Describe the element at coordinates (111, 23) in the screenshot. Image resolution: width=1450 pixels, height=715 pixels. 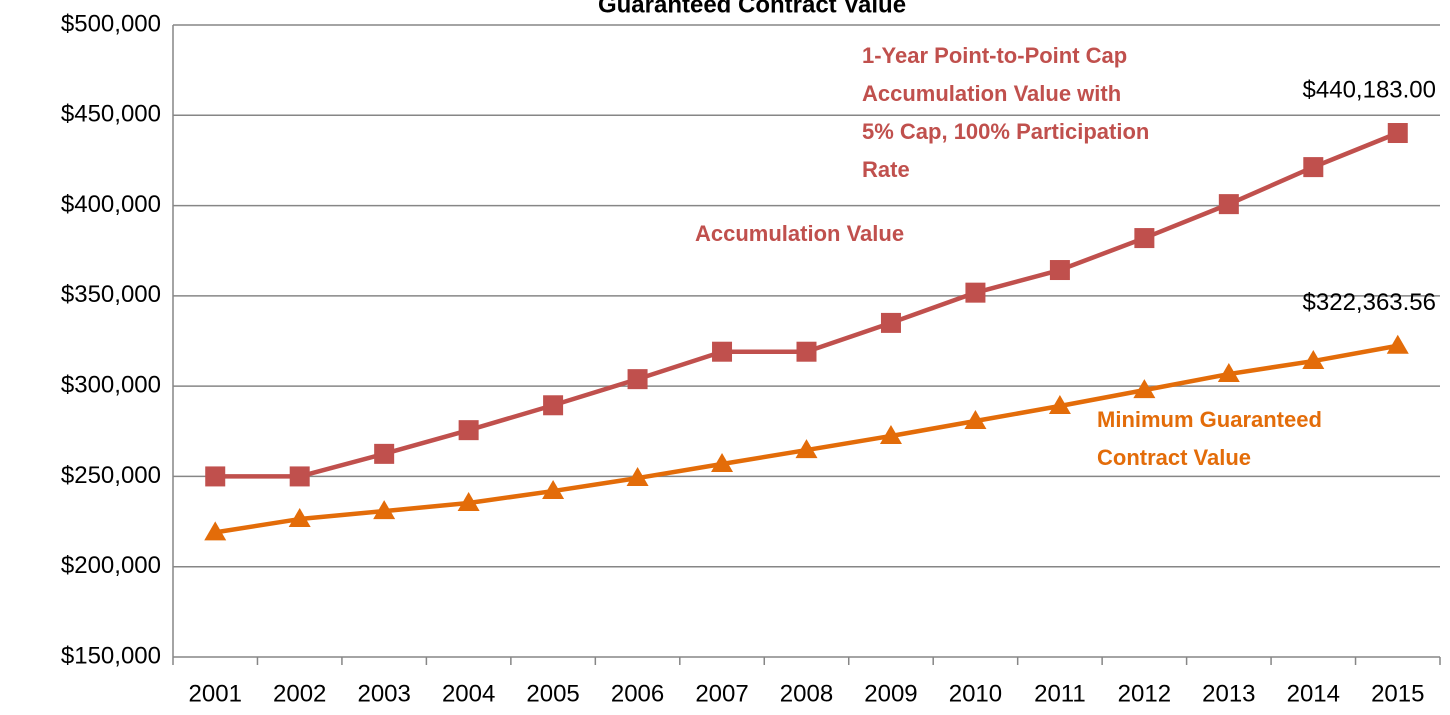
I see `y-tick-label: $500,000` at that location.